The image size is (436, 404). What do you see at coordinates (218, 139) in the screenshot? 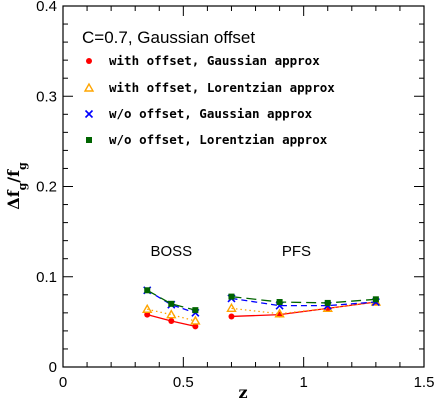
I see `legend-label: w/o offset, Lorentzian approx` at bounding box center [218, 139].